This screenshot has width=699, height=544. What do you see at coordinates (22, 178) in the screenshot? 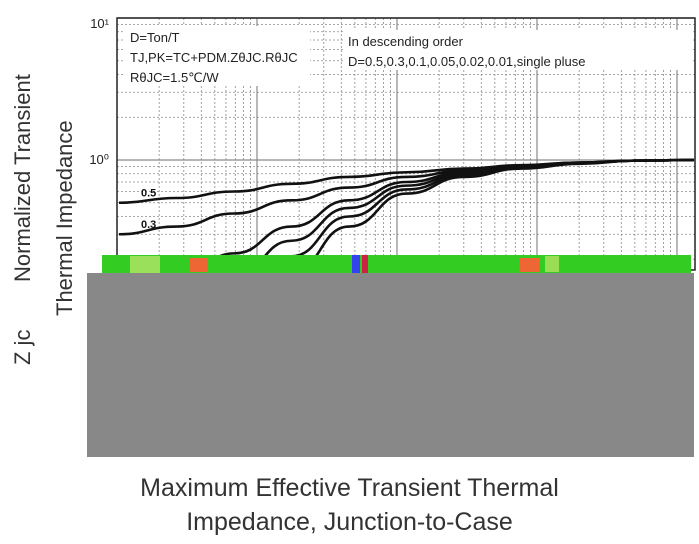
I see `y-axis-label-line-1: Normalized Transient` at bounding box center [22, 178].